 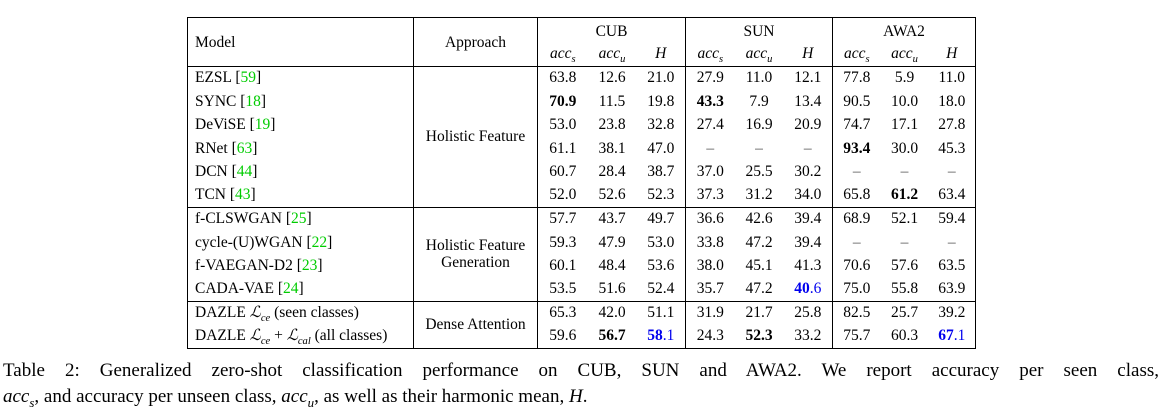 What do you see at coordinates (309, 266) in the screenshot?
I see `citation-ref: 23` at bounding box center [309, 266].